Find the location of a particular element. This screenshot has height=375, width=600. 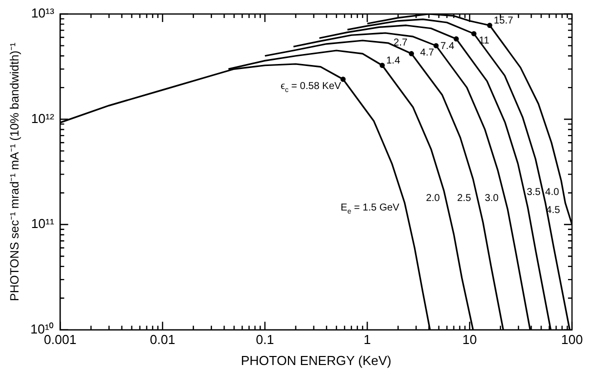

x-tick-label: 0.01 is located at coordinates (163, 340).